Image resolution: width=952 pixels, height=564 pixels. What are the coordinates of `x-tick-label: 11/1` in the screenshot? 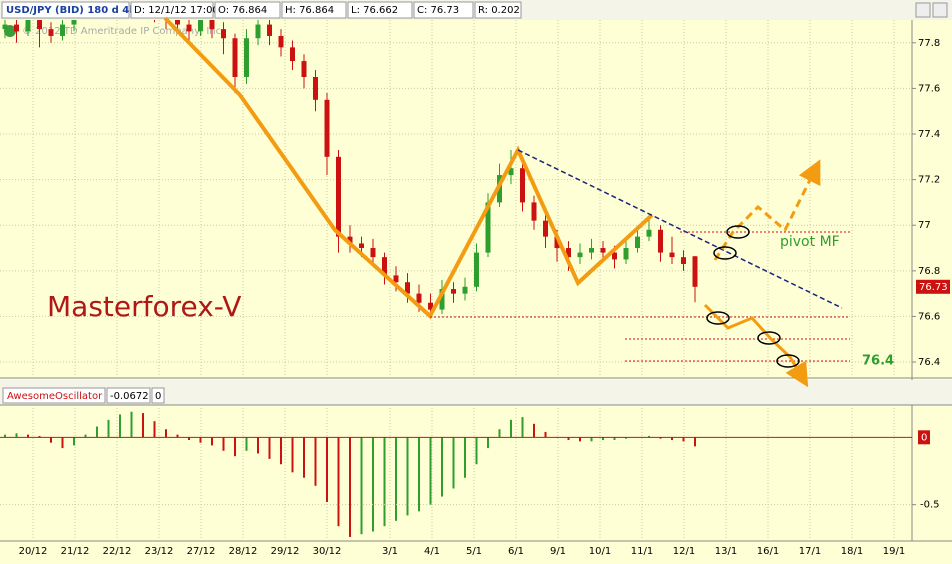 It's located at (642, 551).